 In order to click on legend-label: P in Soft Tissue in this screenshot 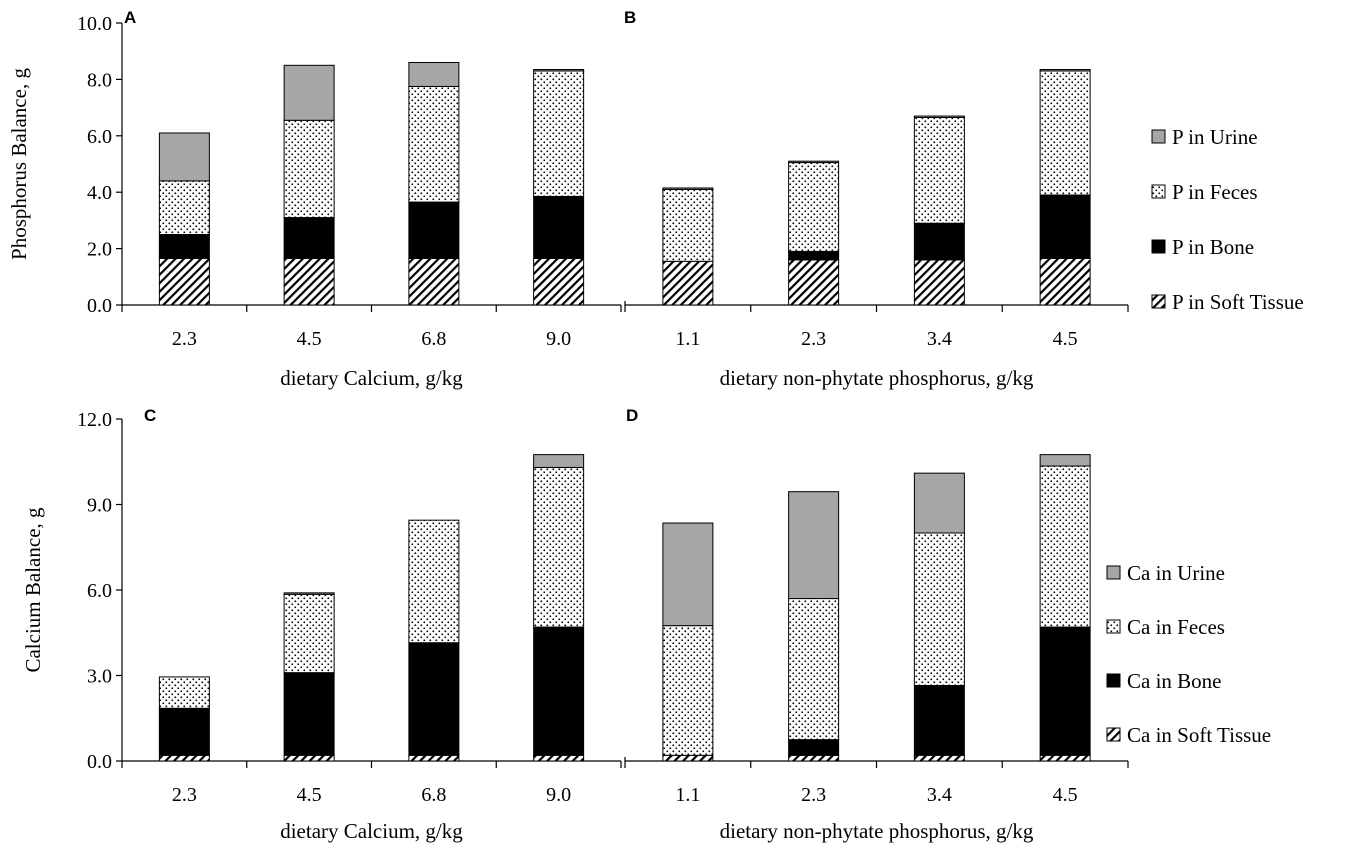, I will do `click(1238, 302)`.